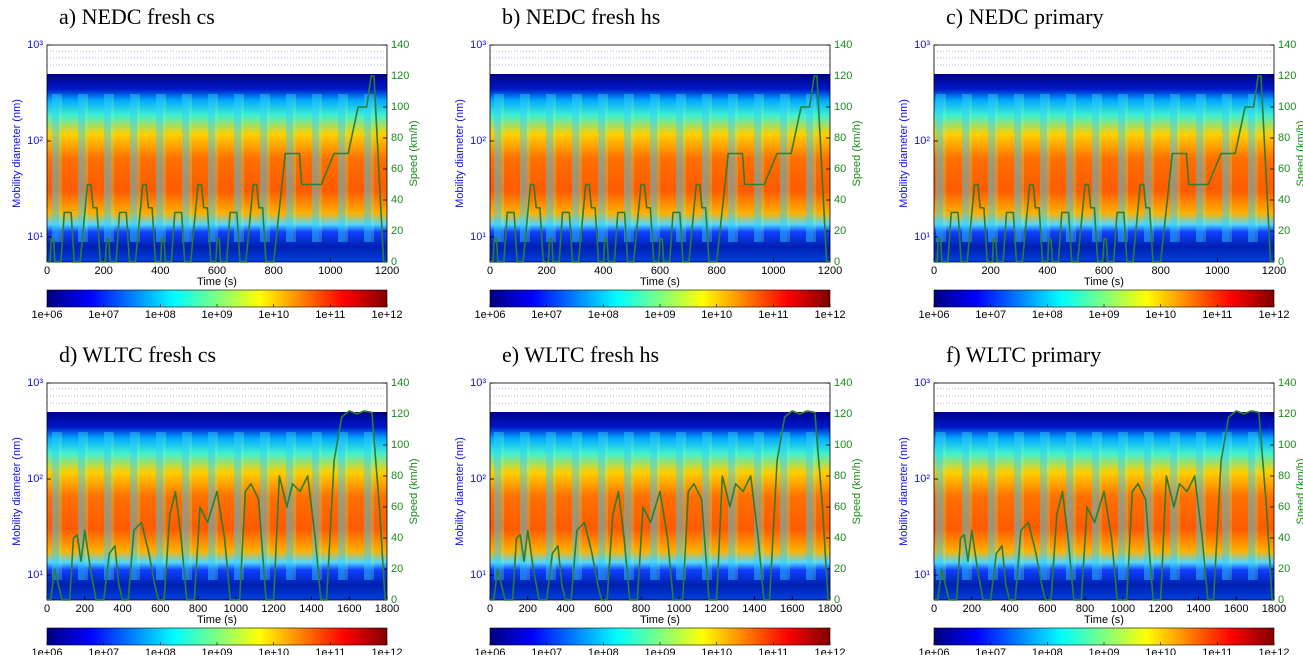 Image resolution: width=1303 pixels, height=655 pixels. What do you see at coordinates (830, 609) in the screenshot?
I see `x-tick-label: 1800` at bounding box center [830, 609].